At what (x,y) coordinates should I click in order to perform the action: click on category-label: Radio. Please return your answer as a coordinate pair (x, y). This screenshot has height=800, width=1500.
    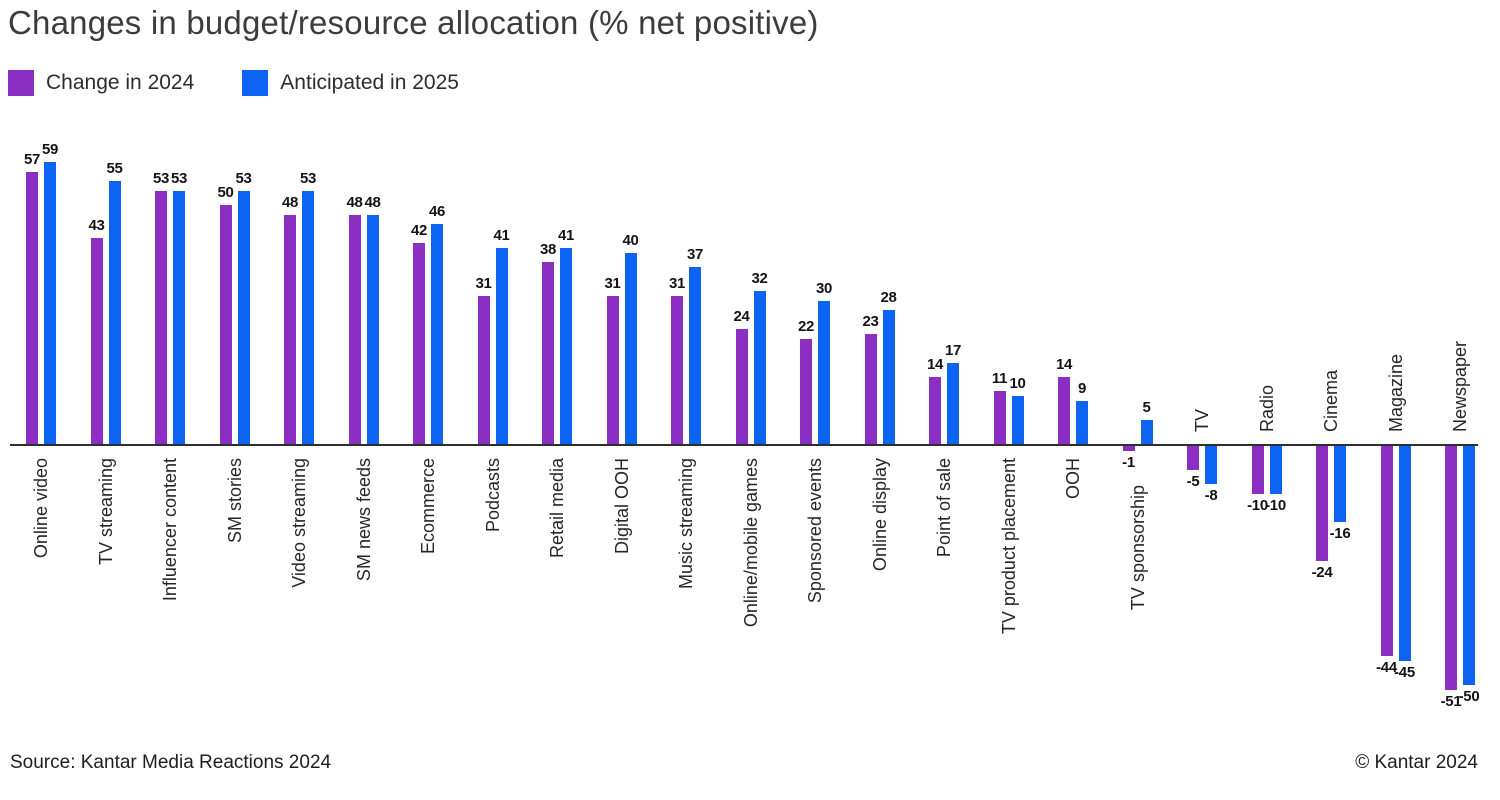
    Looking at the image, I should click on (1266, 408).